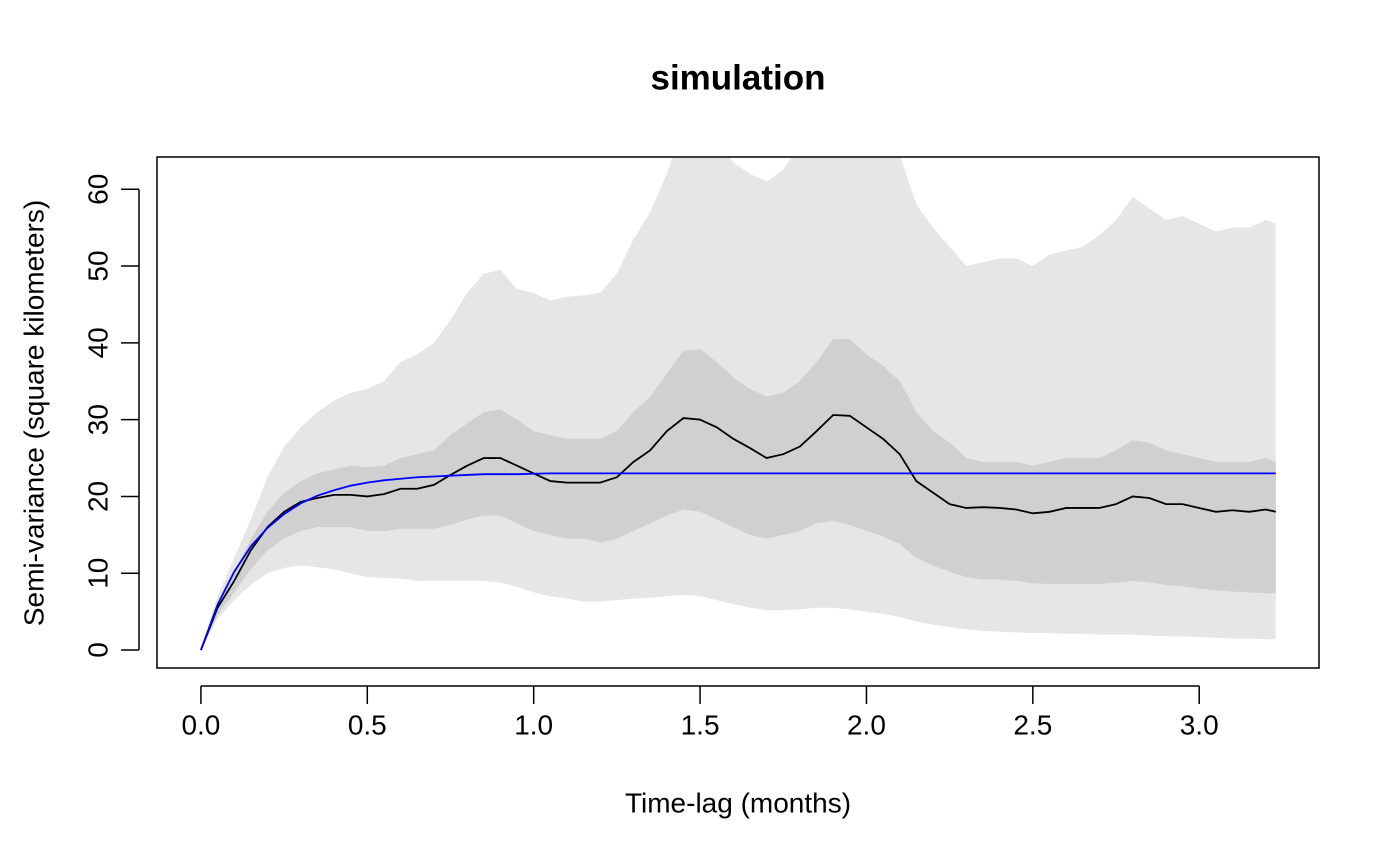 Image resolution: width=1400 pixels, height=865 pixels. What do you see at coordinates (1032, 724) in the screenshot?
I see `x-tick-label: 2.5` at bounding box center [1032, 724].